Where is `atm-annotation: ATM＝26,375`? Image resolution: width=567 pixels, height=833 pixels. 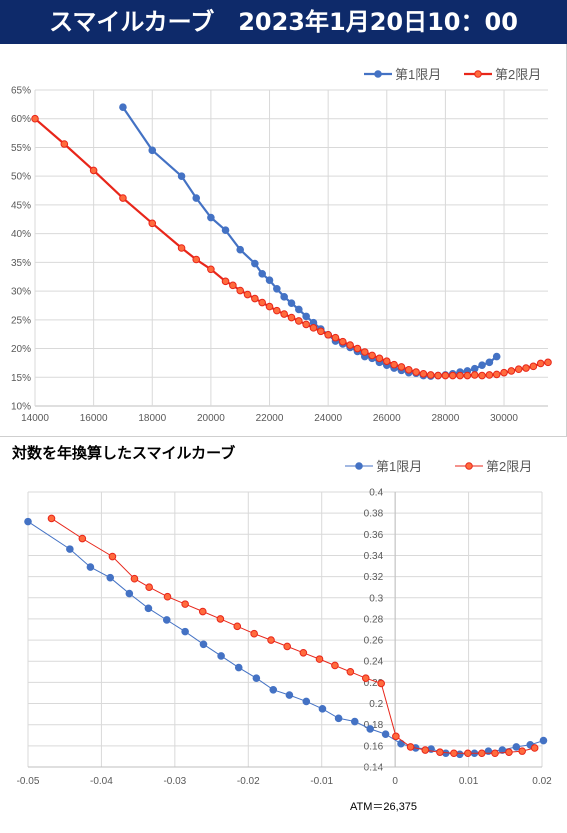 atm-annotation: ATM＝26,375 is located at coordinates (383, 807).